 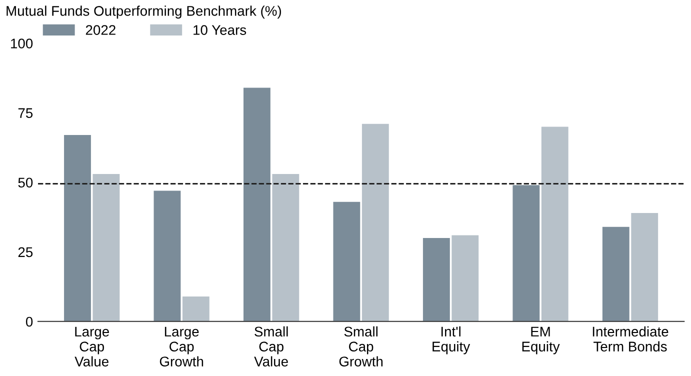 What do you see at coordinates (25, 113) in the screenshot?
I see `y-tick-label: 75` at bounding box center [25, 113].